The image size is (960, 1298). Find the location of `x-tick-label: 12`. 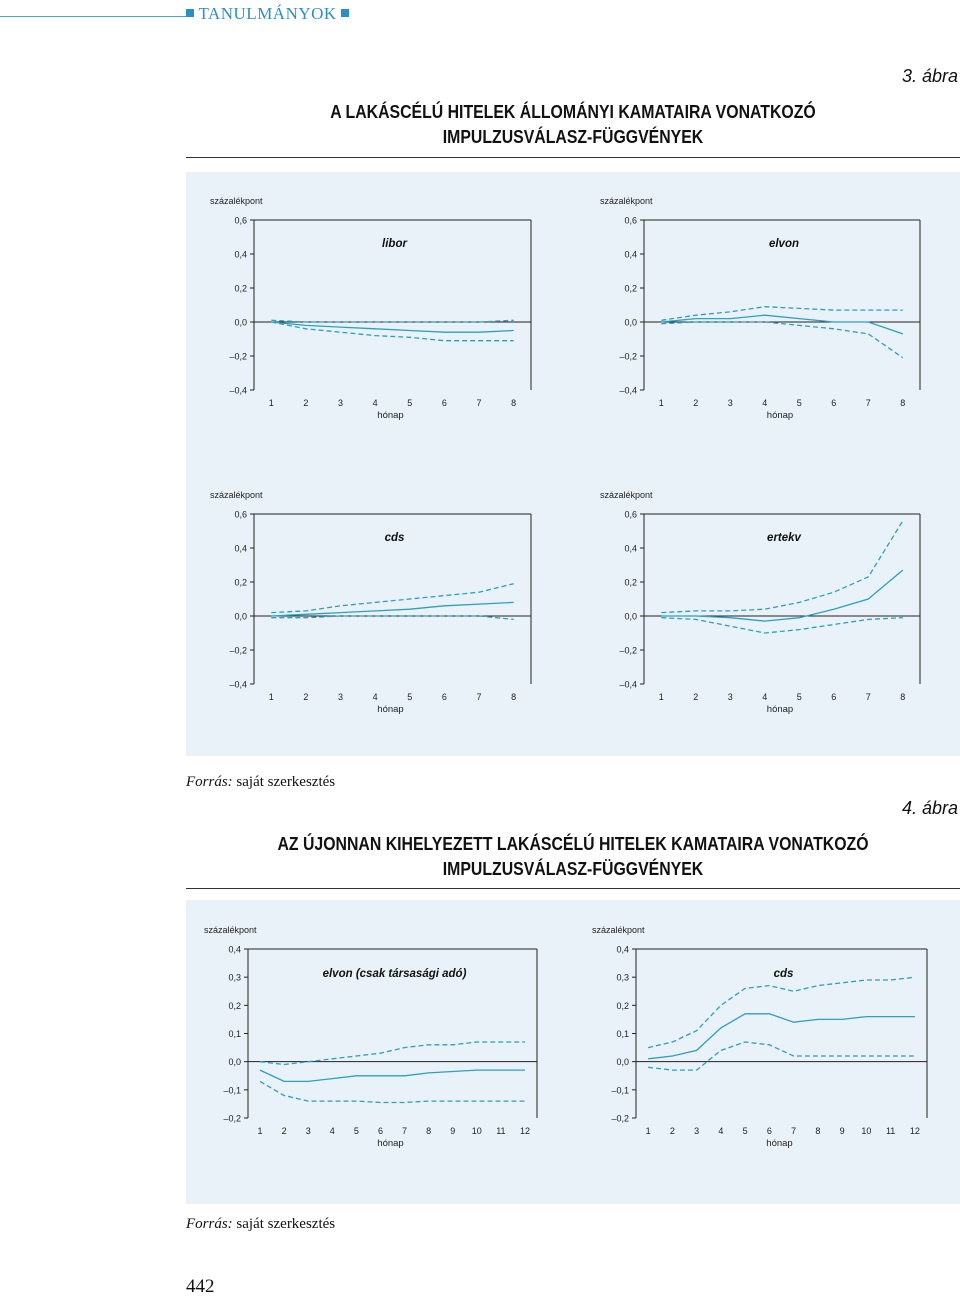

x-tick-label: 12 is located at coordinates (915, 1131).